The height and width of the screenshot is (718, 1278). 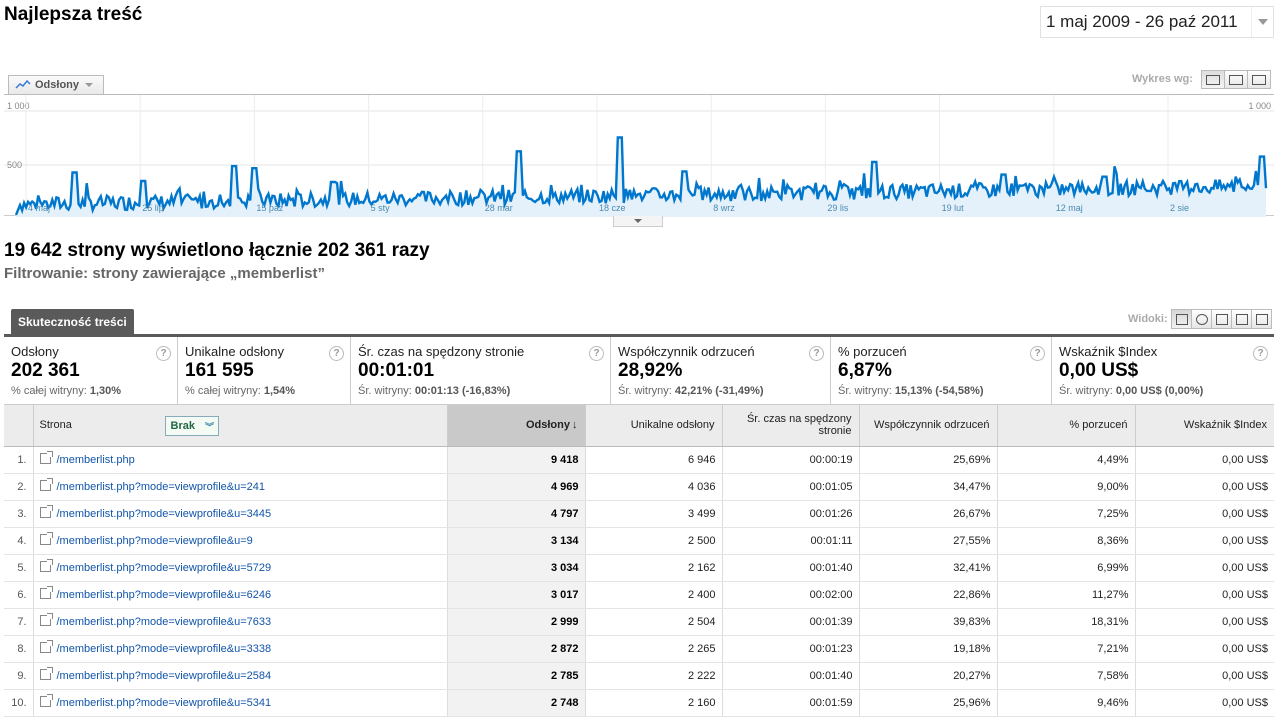 What do you see at coordinates (516, 487) in the screenshot?
I see `row-pageviews: 4 969` at bounding box center [516, 487].